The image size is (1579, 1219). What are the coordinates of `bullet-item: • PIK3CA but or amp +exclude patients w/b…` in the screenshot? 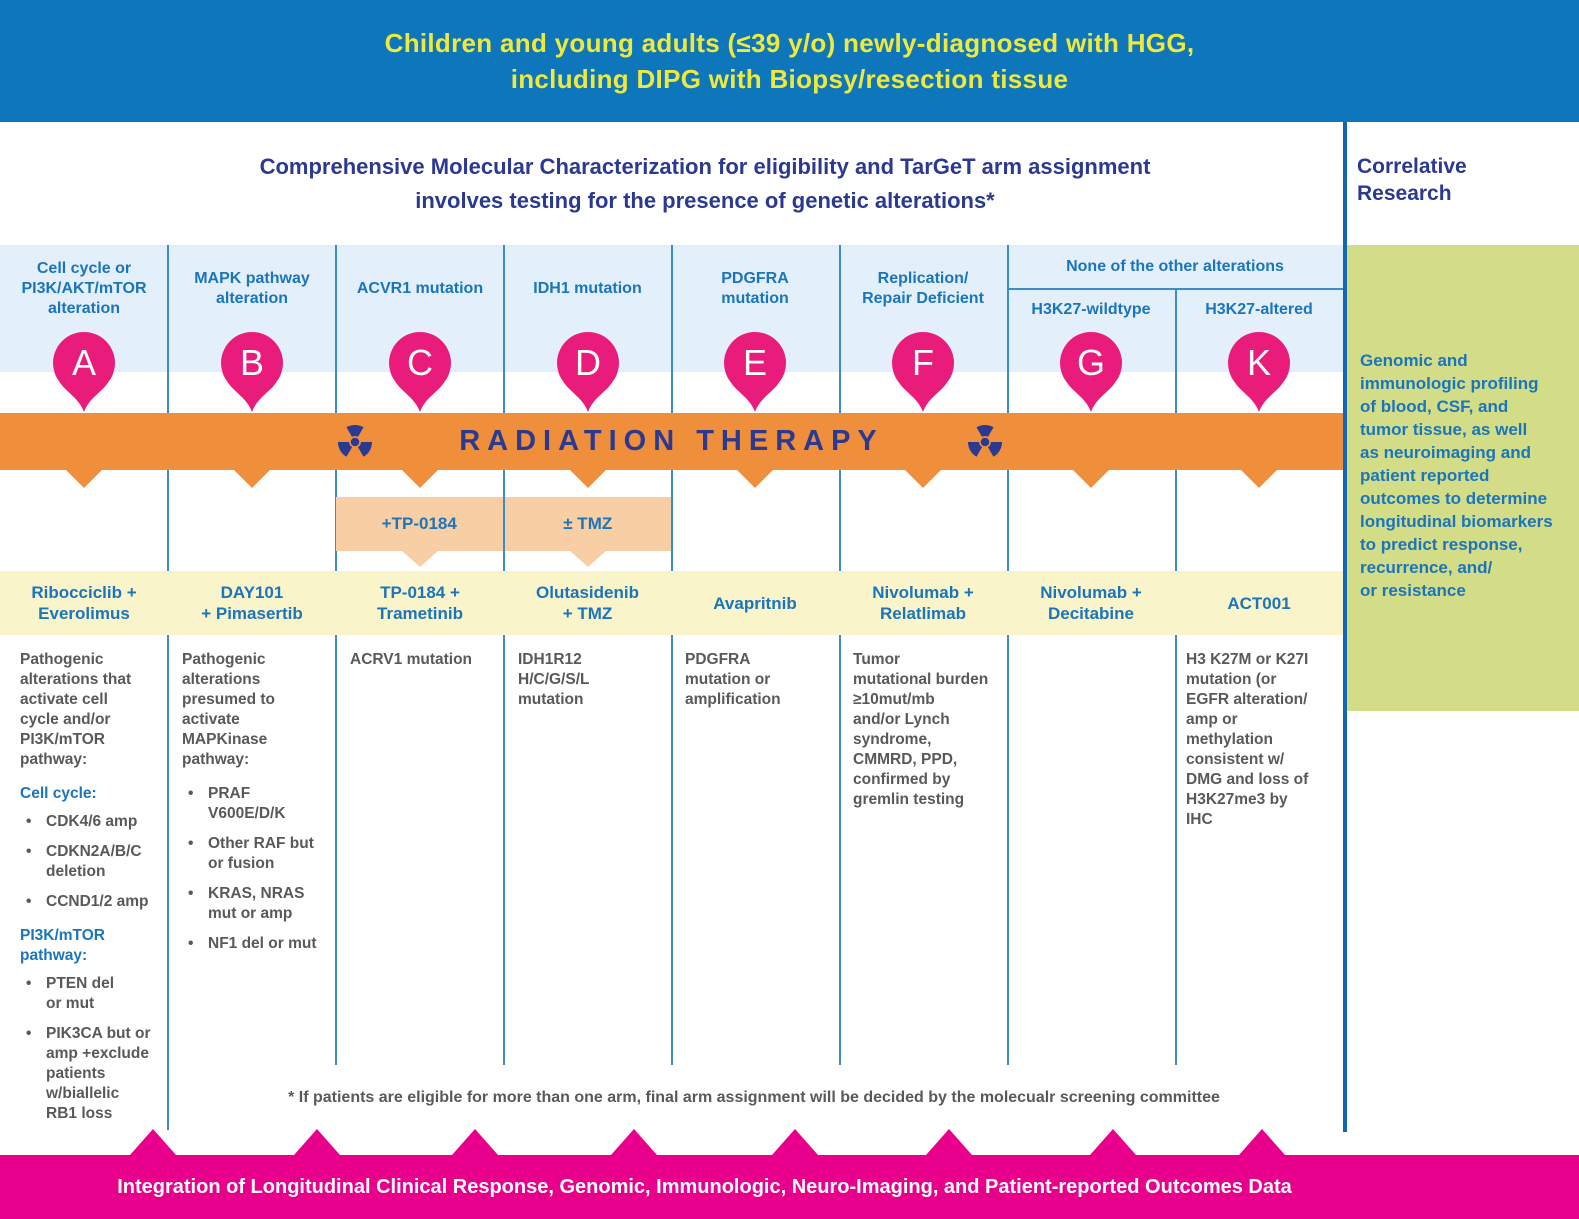 It's located at (94, 1074).